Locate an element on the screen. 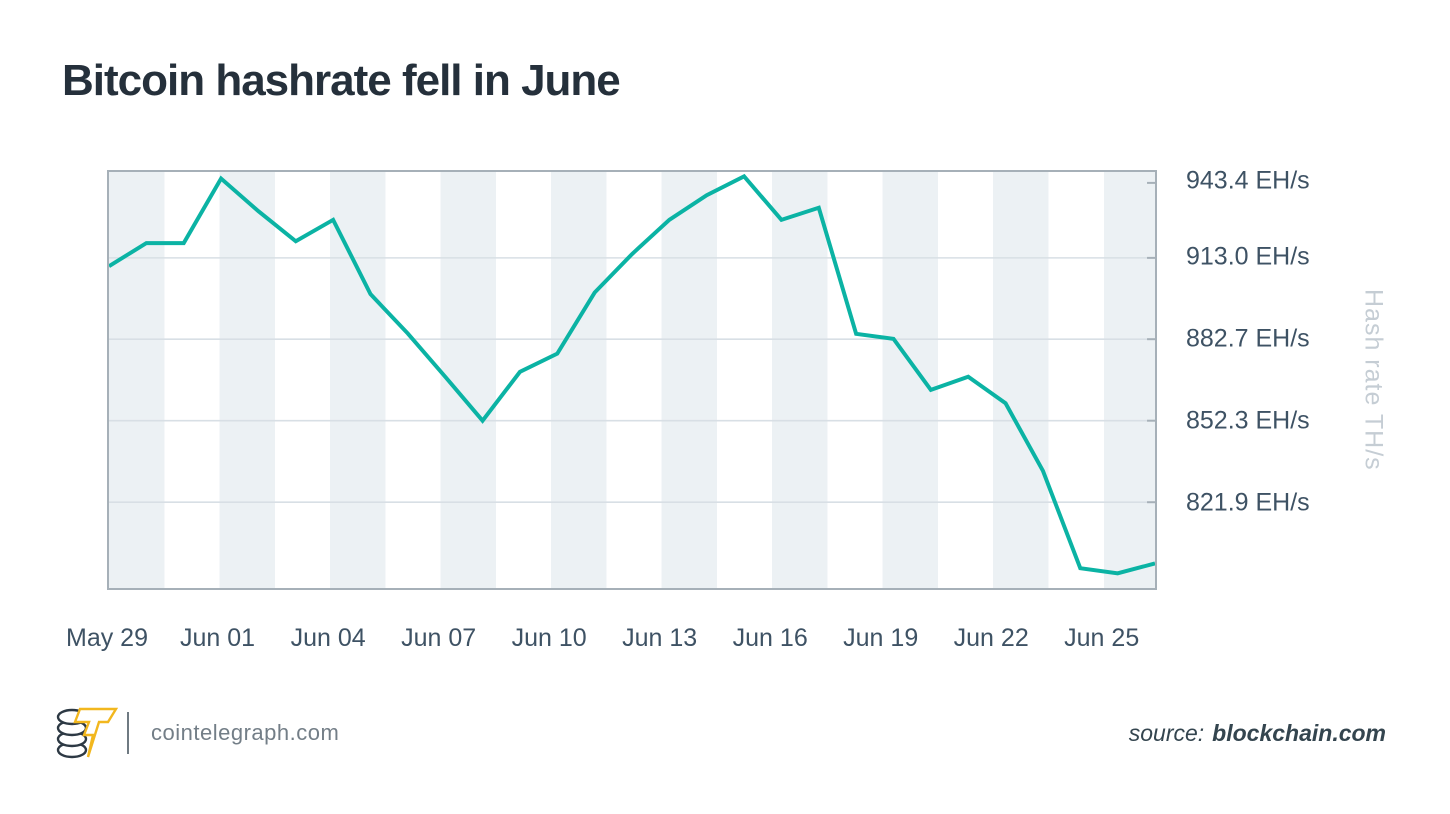  footer: cointelegraph.com source: blockchain.com is located at coordinates (725, 735).